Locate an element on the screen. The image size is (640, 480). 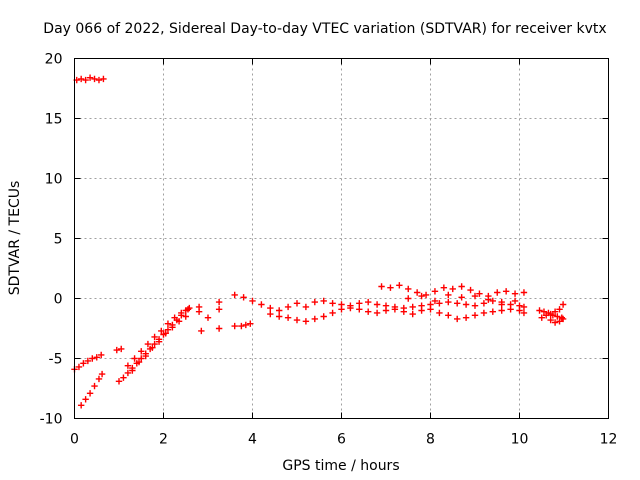
series-late-segment is located at coordinates (551, 313).